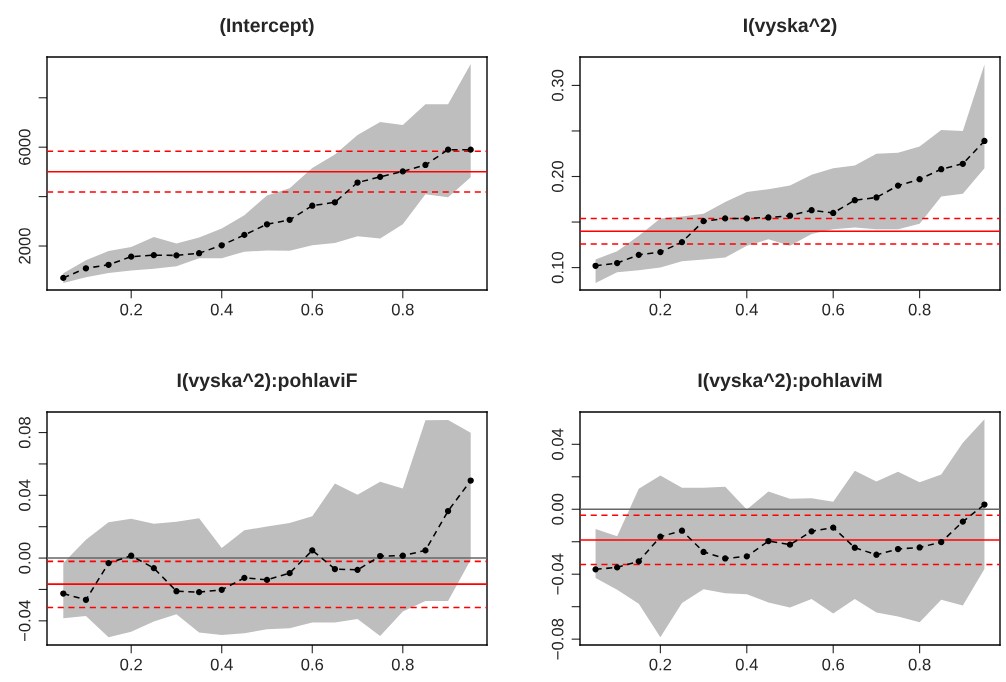  Describe the element at coordinates (24, 558) in the screenshot. I see `y-tick-label: 0.00` at that location.